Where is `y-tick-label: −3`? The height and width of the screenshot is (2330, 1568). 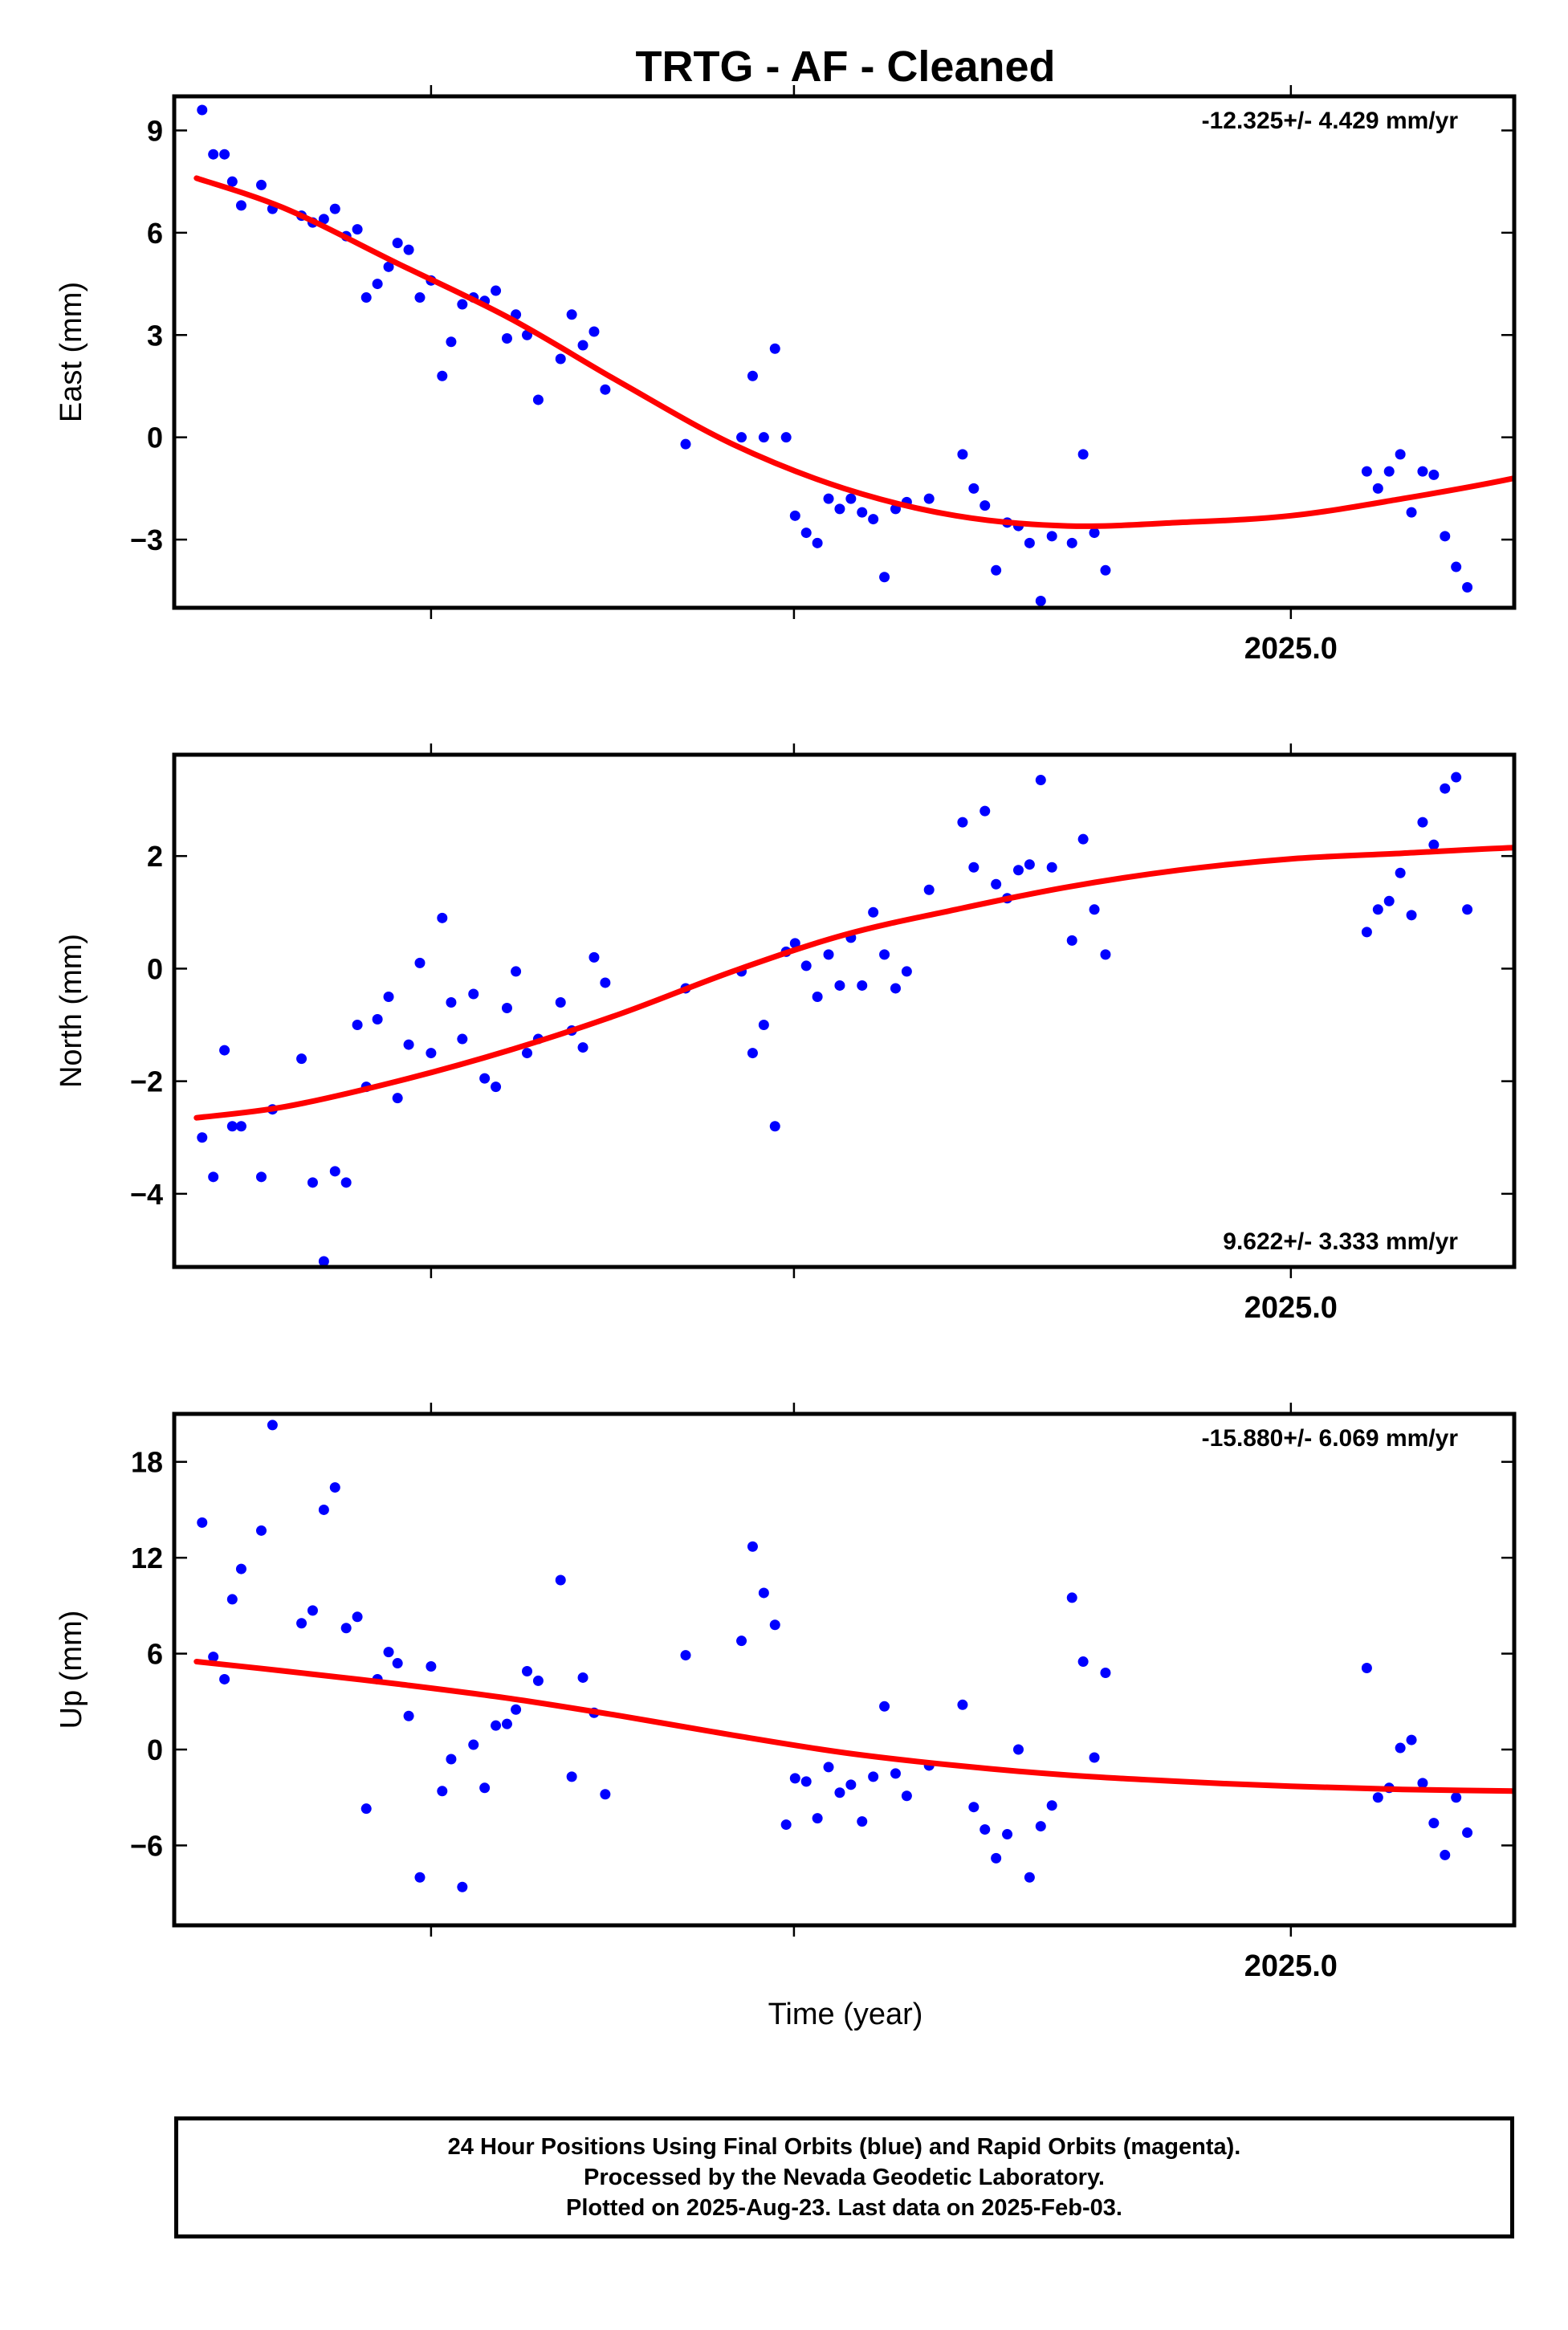 y-tick-label: −3 is located at coordinates (146, 539).